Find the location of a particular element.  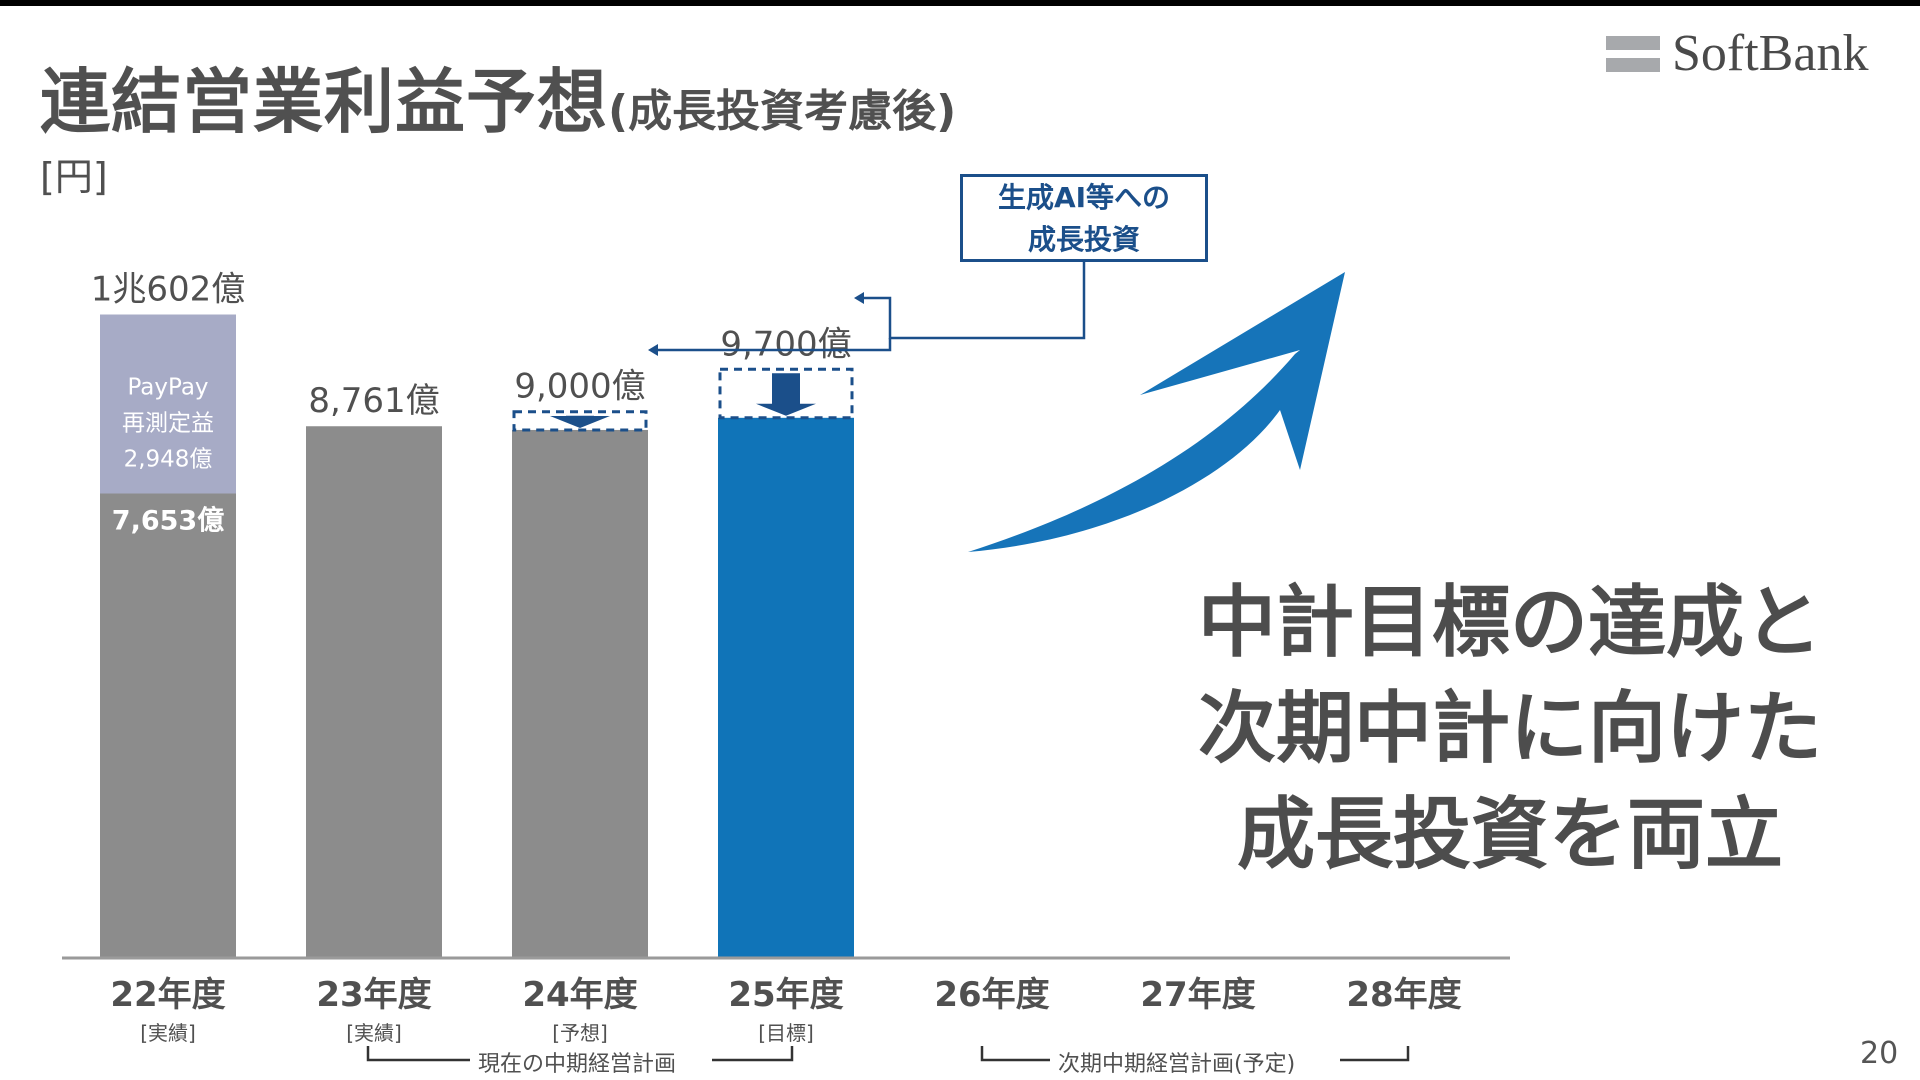

page-title: 連結営業利益予想(成長投資考慮後) is located at coordinates (498, 96).